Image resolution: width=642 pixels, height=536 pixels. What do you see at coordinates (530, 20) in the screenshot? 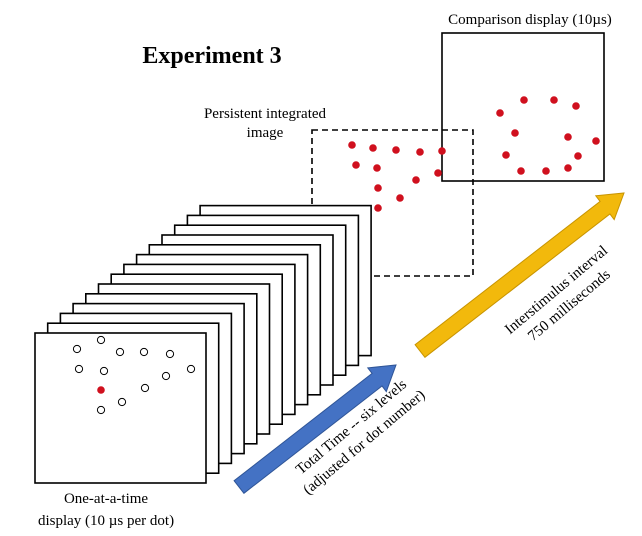
I see `comparison-display-label: Comparison display (10µs)` at bounding box center [530, 20].